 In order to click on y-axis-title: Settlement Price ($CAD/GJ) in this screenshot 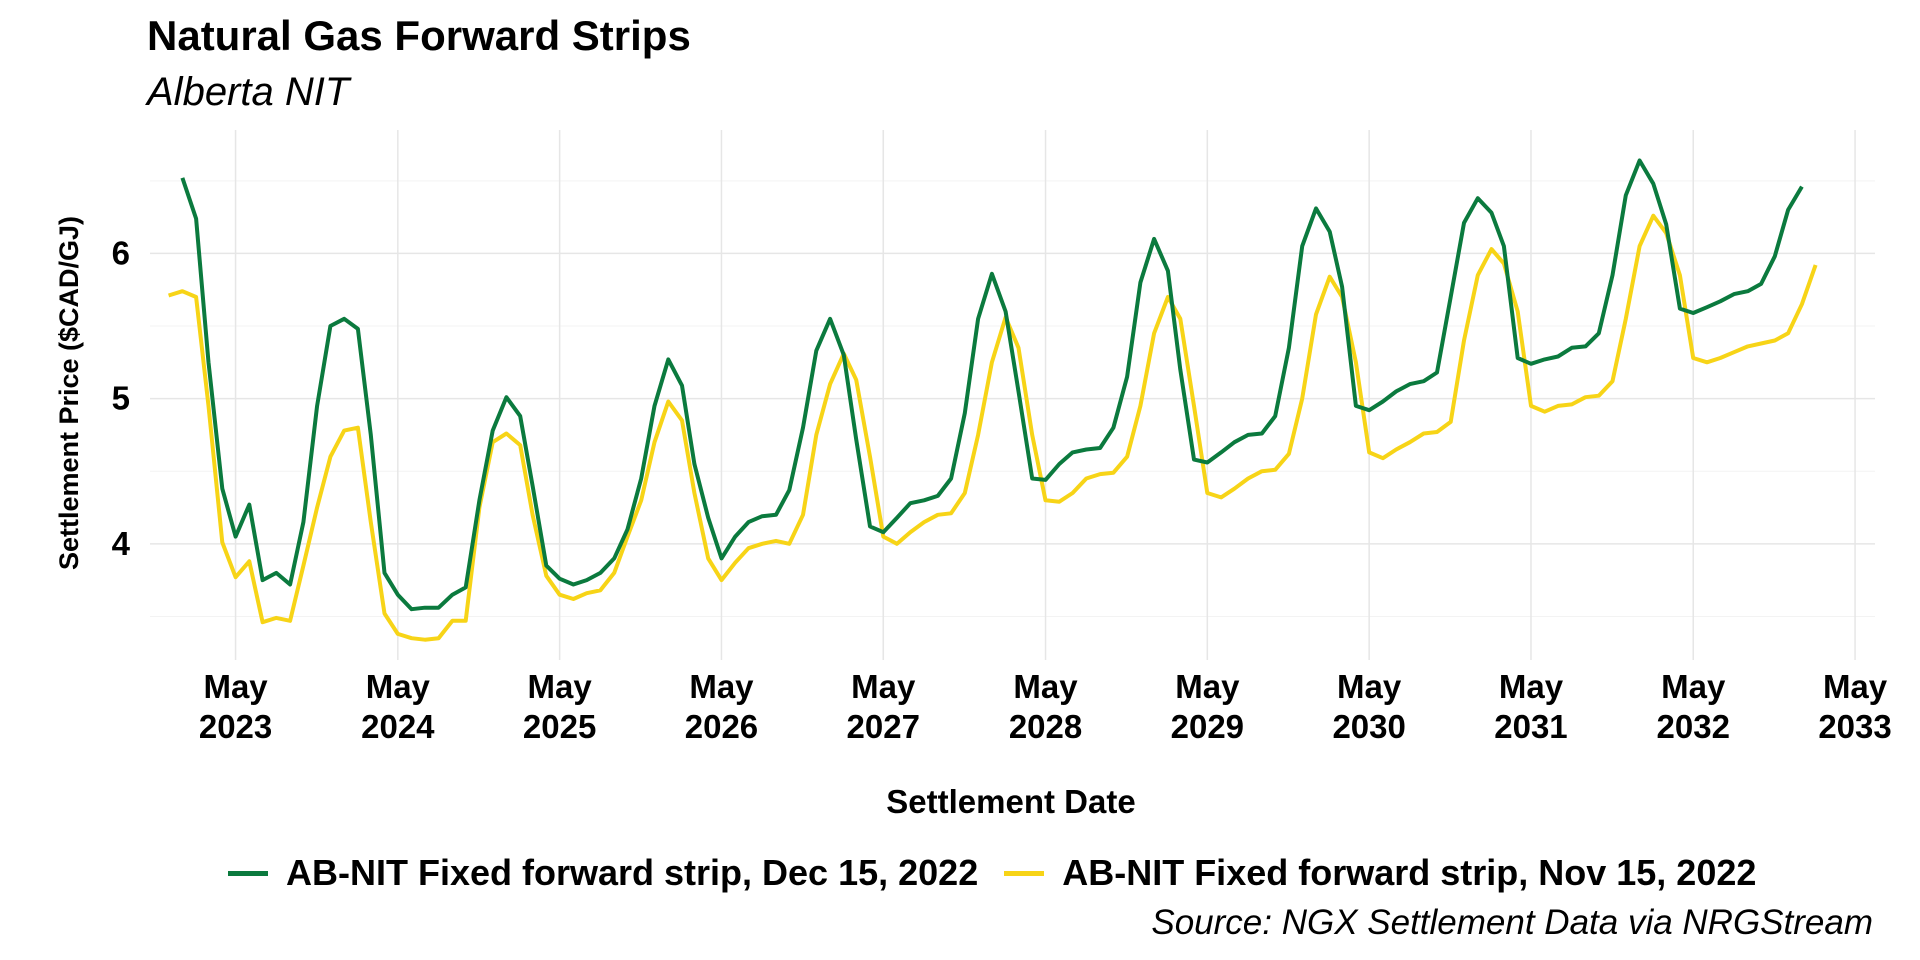, I will do `click(69, 393)`.